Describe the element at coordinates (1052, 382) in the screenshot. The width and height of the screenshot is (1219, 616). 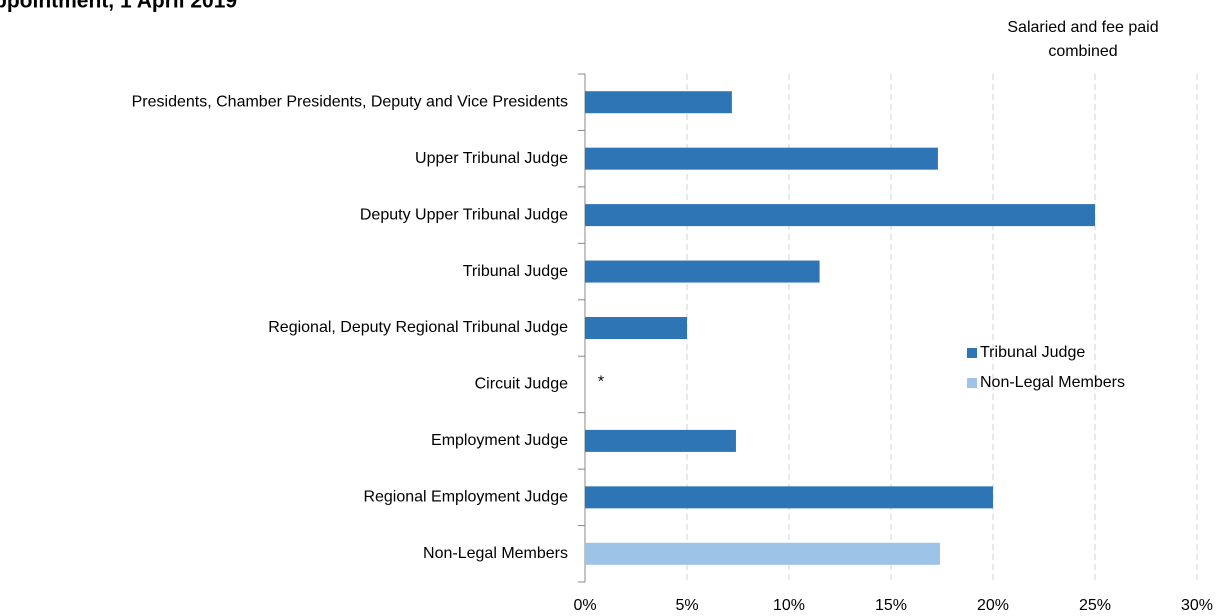
I see `legend-label: Non-Legal Members` at that location.